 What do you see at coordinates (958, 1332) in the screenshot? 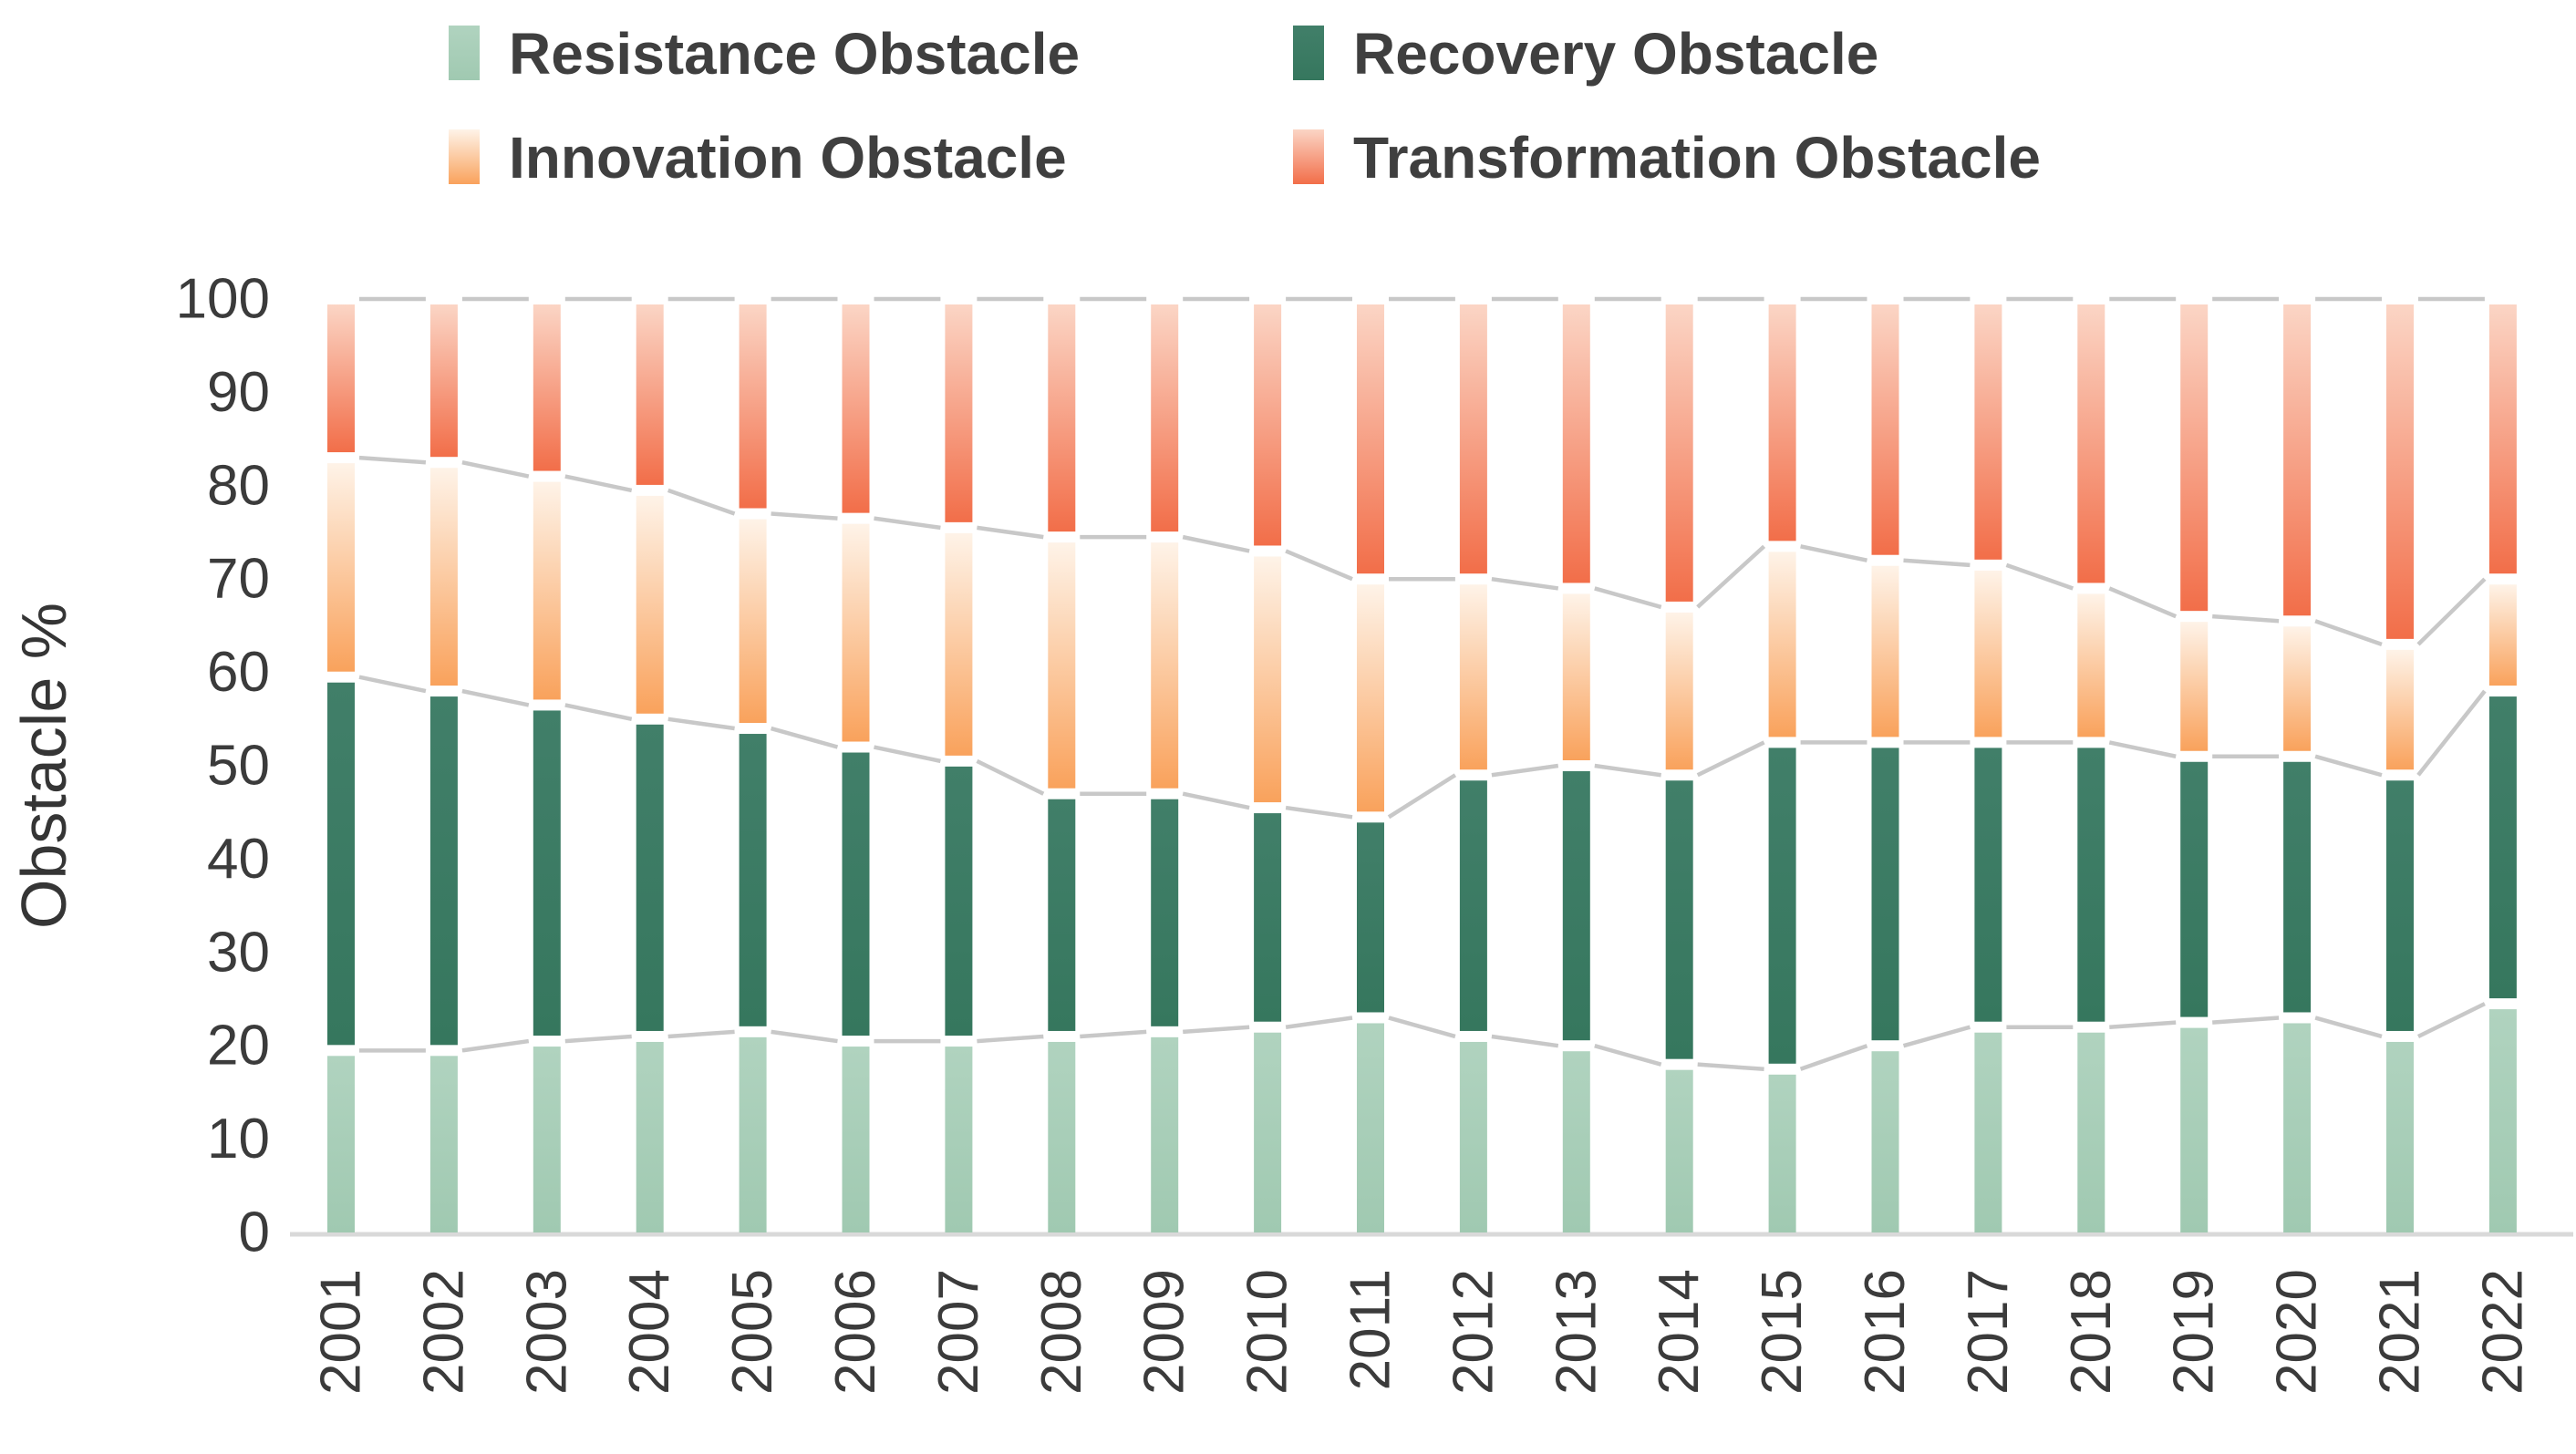
I see `x-label-2007: 2007` at bounding box center [958, 1332].